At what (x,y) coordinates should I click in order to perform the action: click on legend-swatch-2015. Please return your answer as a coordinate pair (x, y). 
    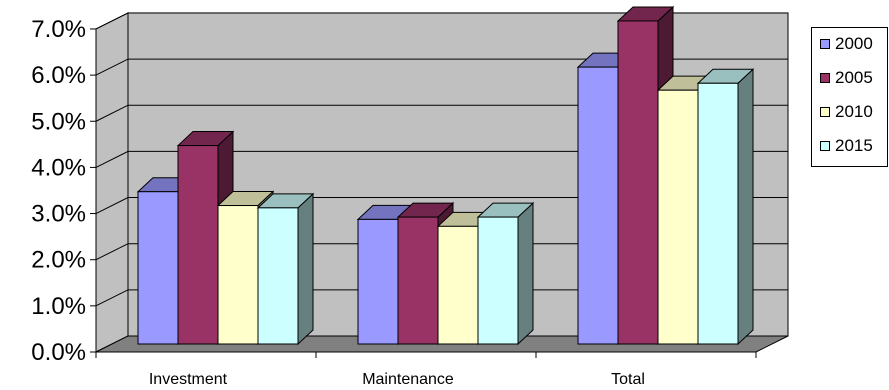
    Looking at the image, I should click on (825, 146).